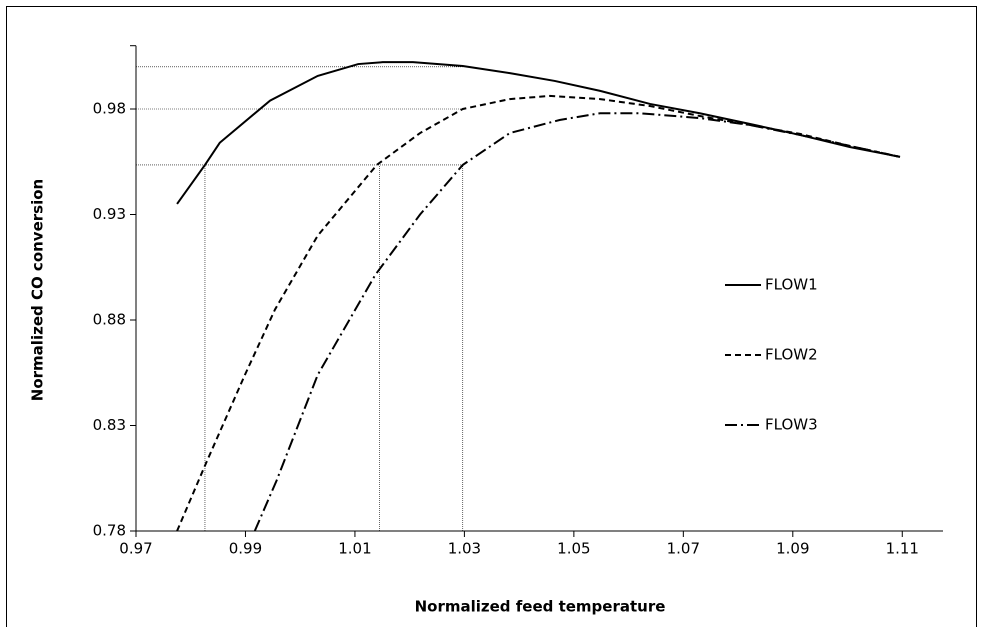 Image resolution: width=983 pixels, height=627 pixels. What do you see at coordinates (683, 549) in the screenshot?
I see `x-tick-label: 1.07` at bounding box center [683, 549].